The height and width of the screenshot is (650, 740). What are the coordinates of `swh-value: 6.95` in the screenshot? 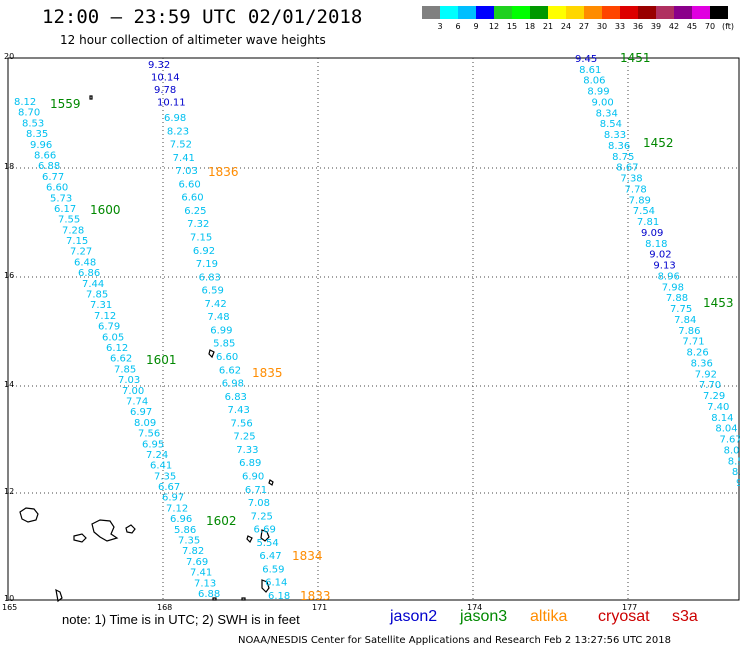 It's located at (153, 444).